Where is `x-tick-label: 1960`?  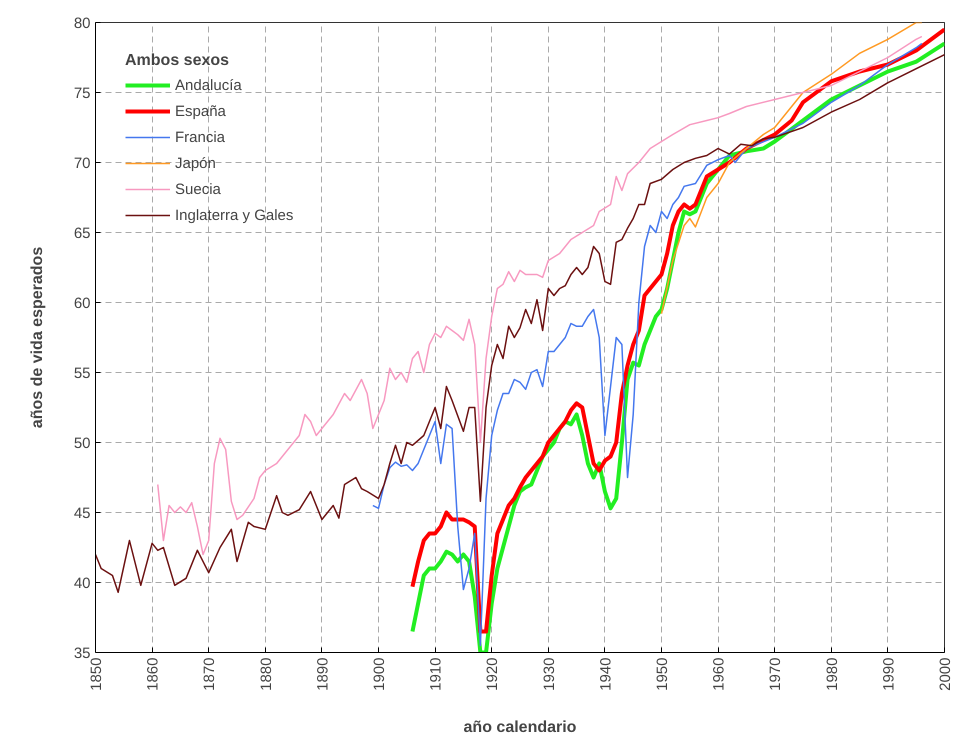
x-tick-label: 1960 is located at coordinates (719, 674).